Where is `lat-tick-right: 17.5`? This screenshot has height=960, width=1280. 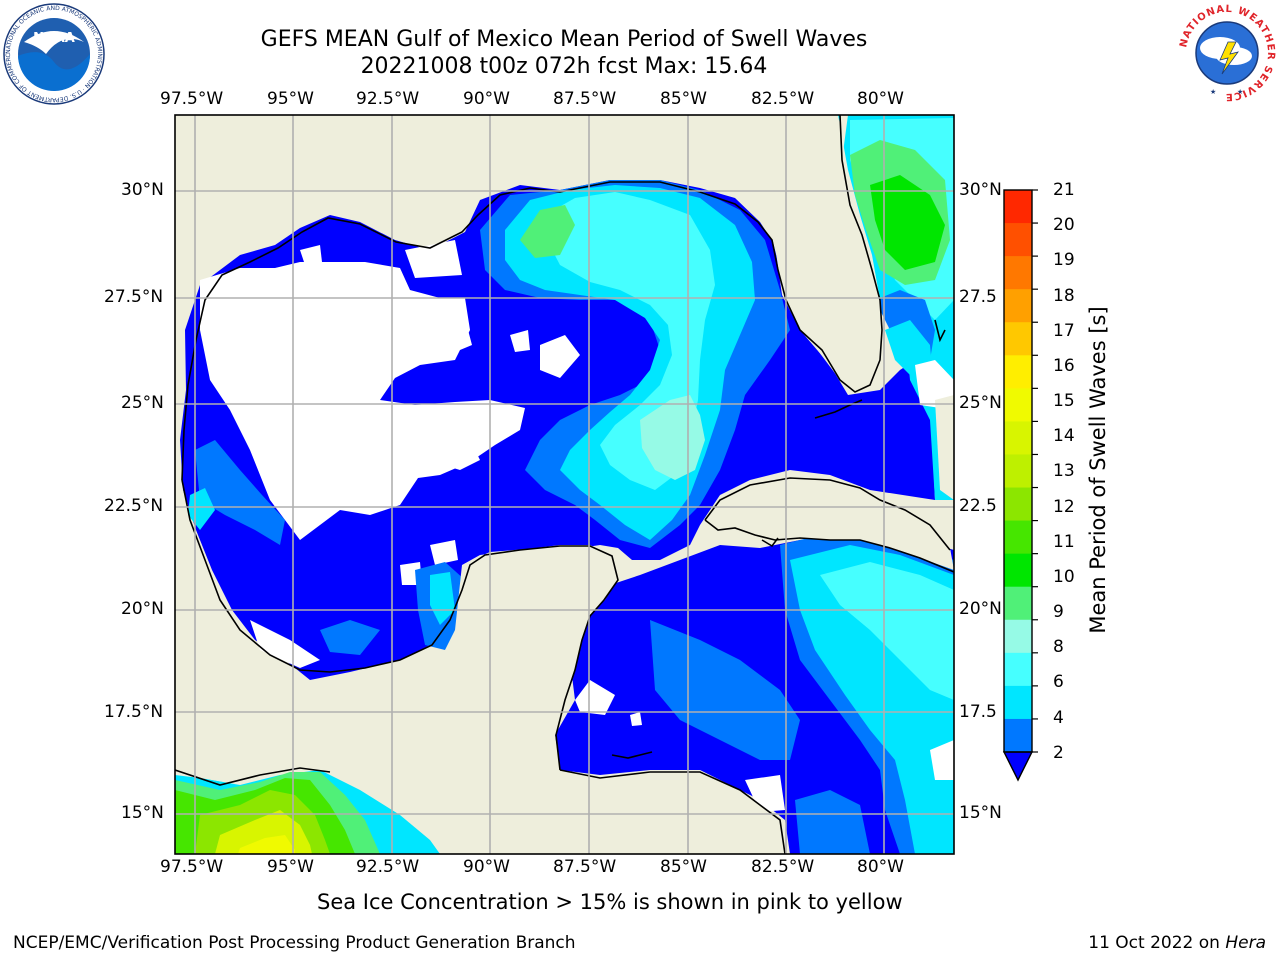 lat-tick-right: 17.5 is located at coordinates (978, 712).